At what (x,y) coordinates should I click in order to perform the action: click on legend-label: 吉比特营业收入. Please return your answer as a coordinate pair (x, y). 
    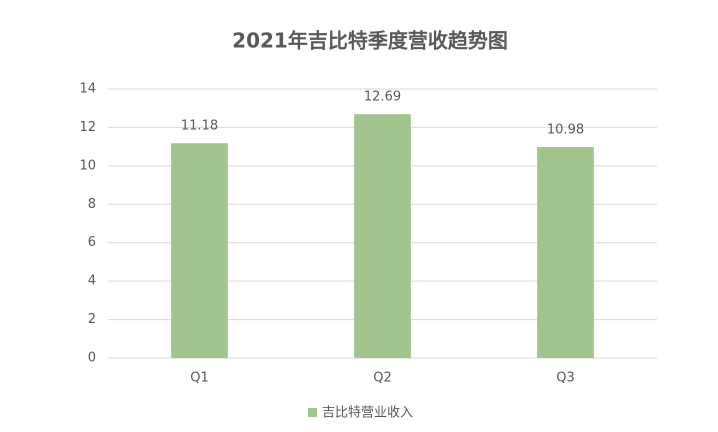
    Looking at the image, I should click on (367, 413).